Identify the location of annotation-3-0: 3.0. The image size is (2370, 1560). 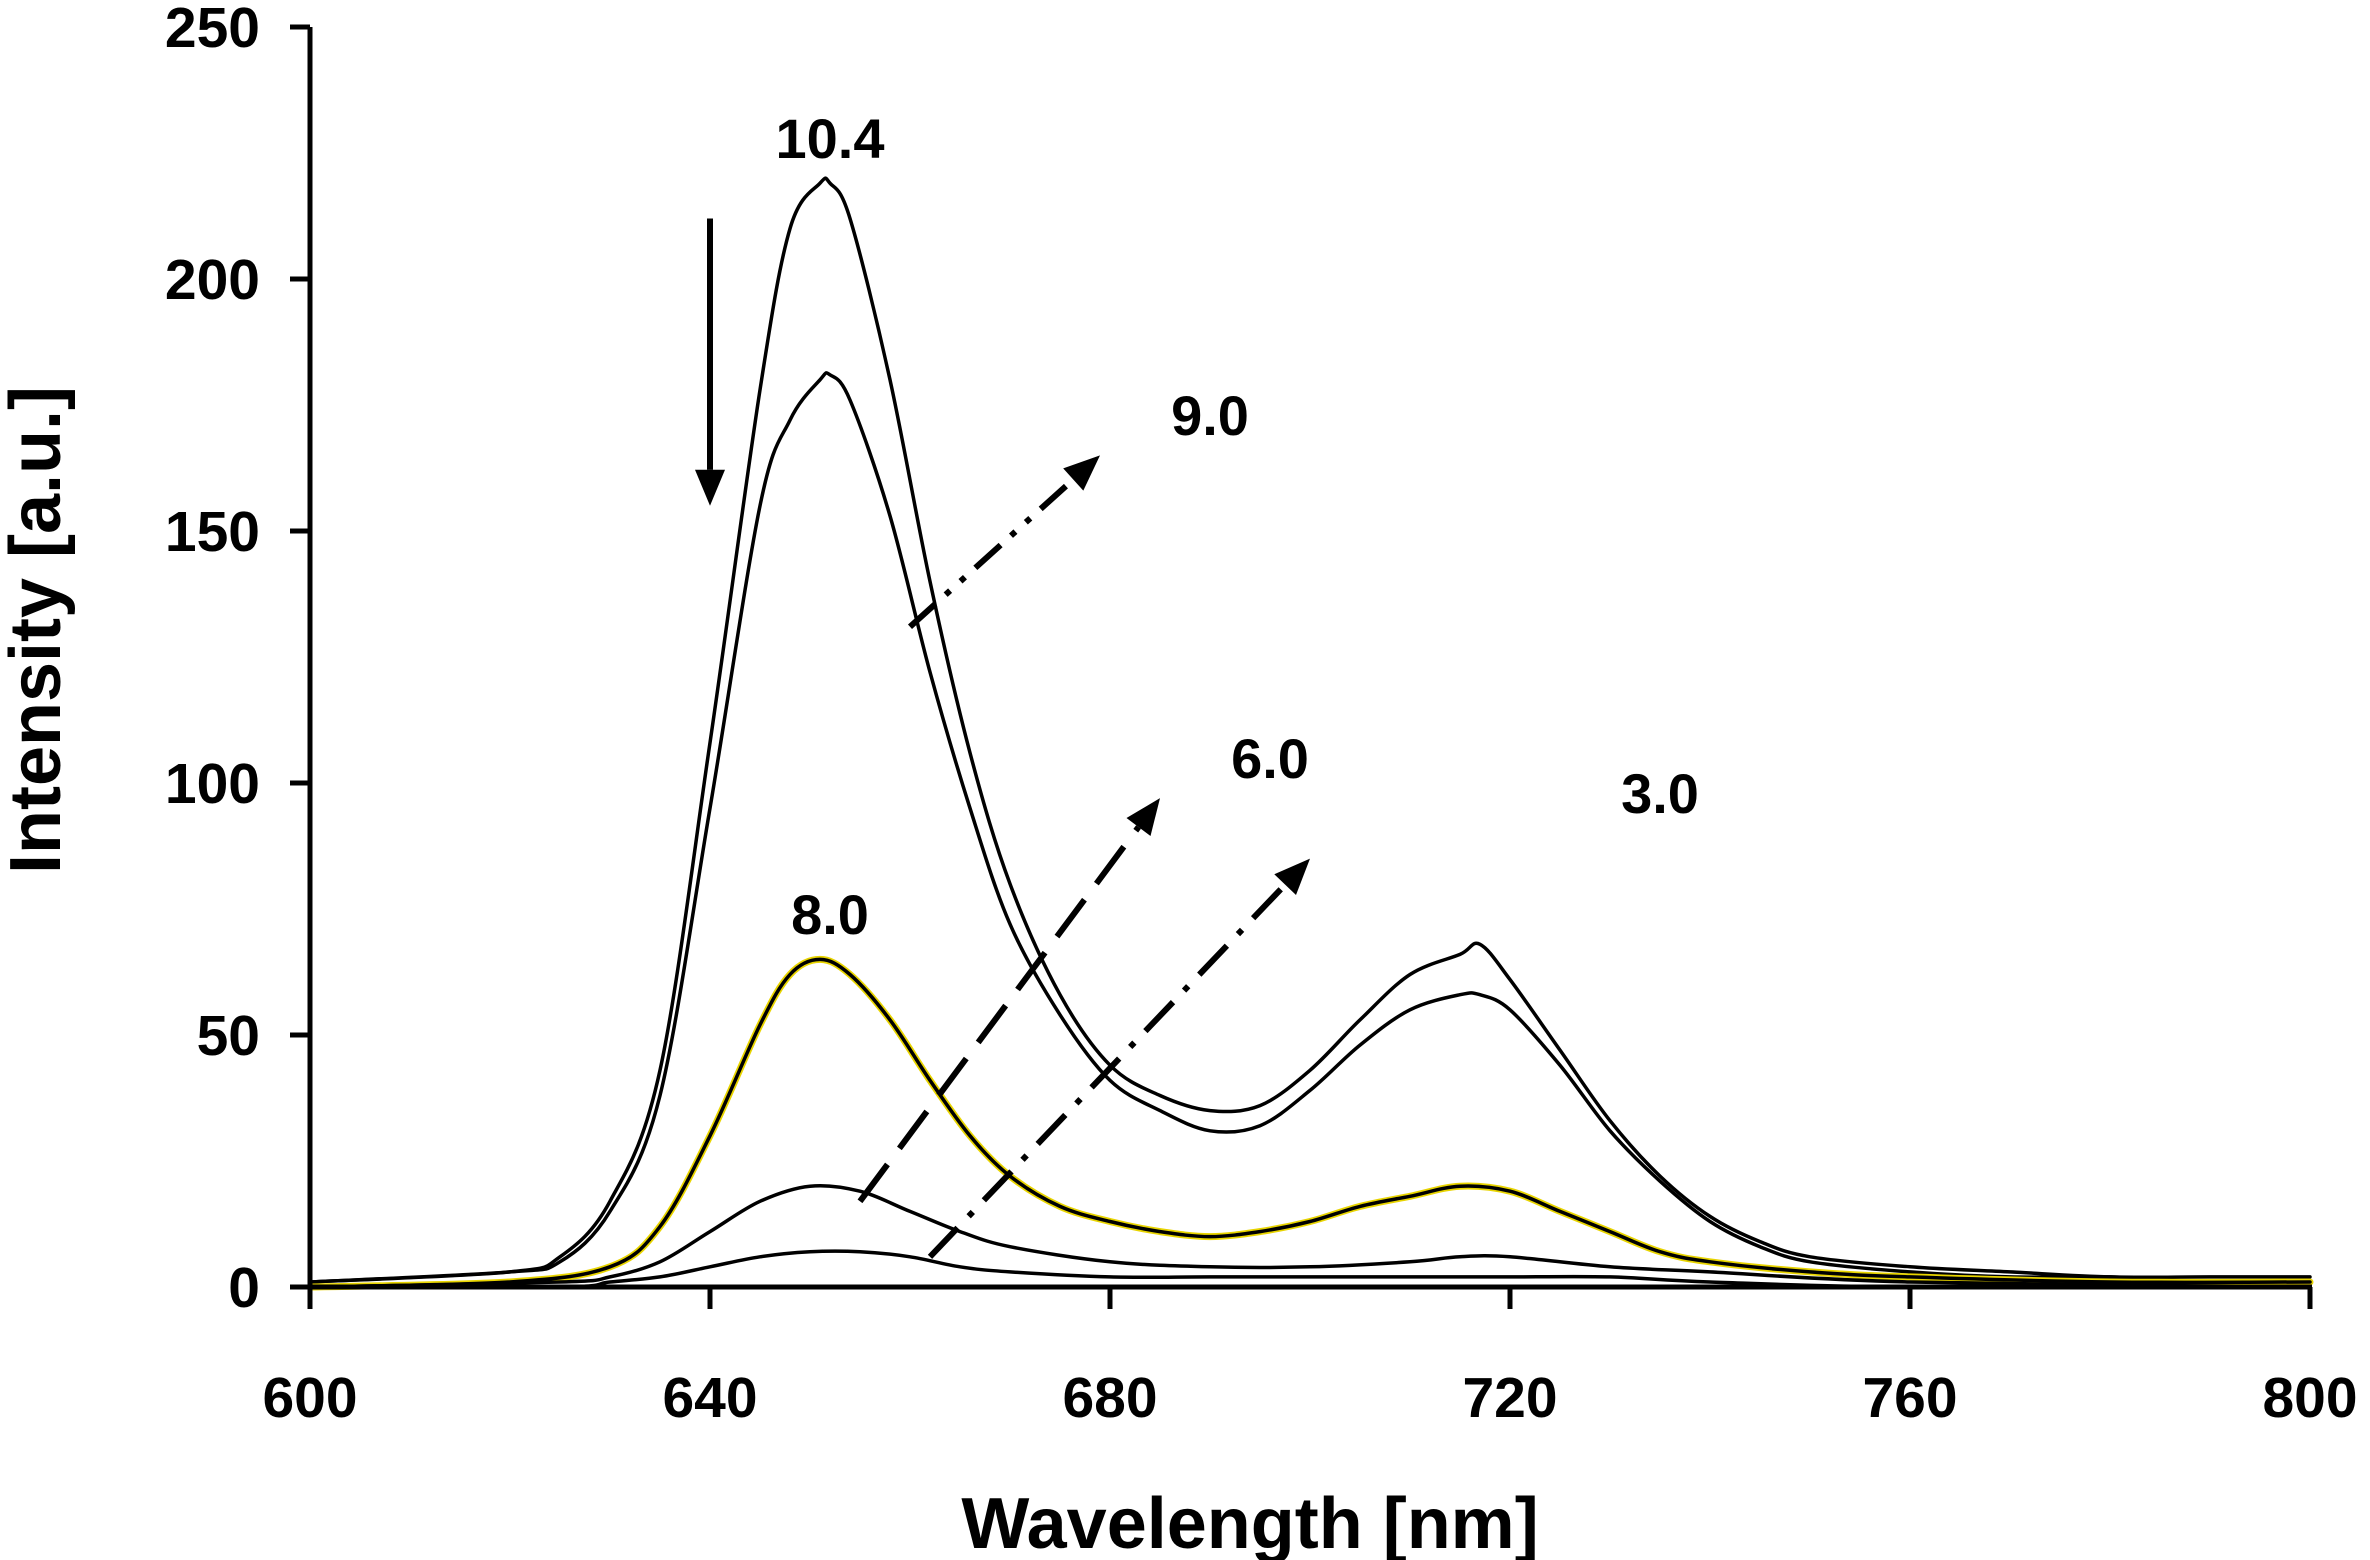
(1660, 793).